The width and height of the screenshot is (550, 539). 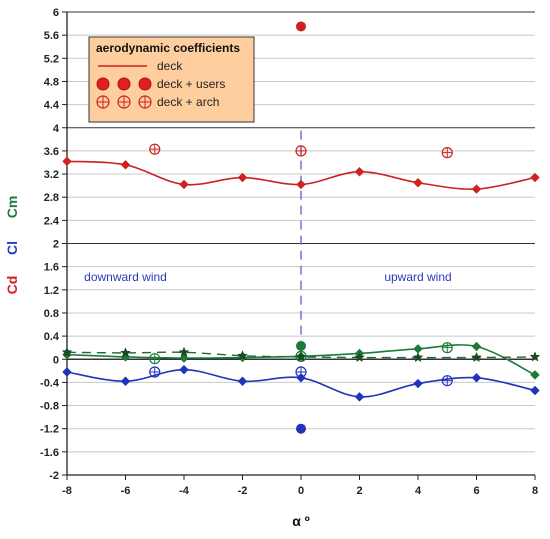 I want to click on annotation-upward-wind: upward wind, so click(x=417, y=277).